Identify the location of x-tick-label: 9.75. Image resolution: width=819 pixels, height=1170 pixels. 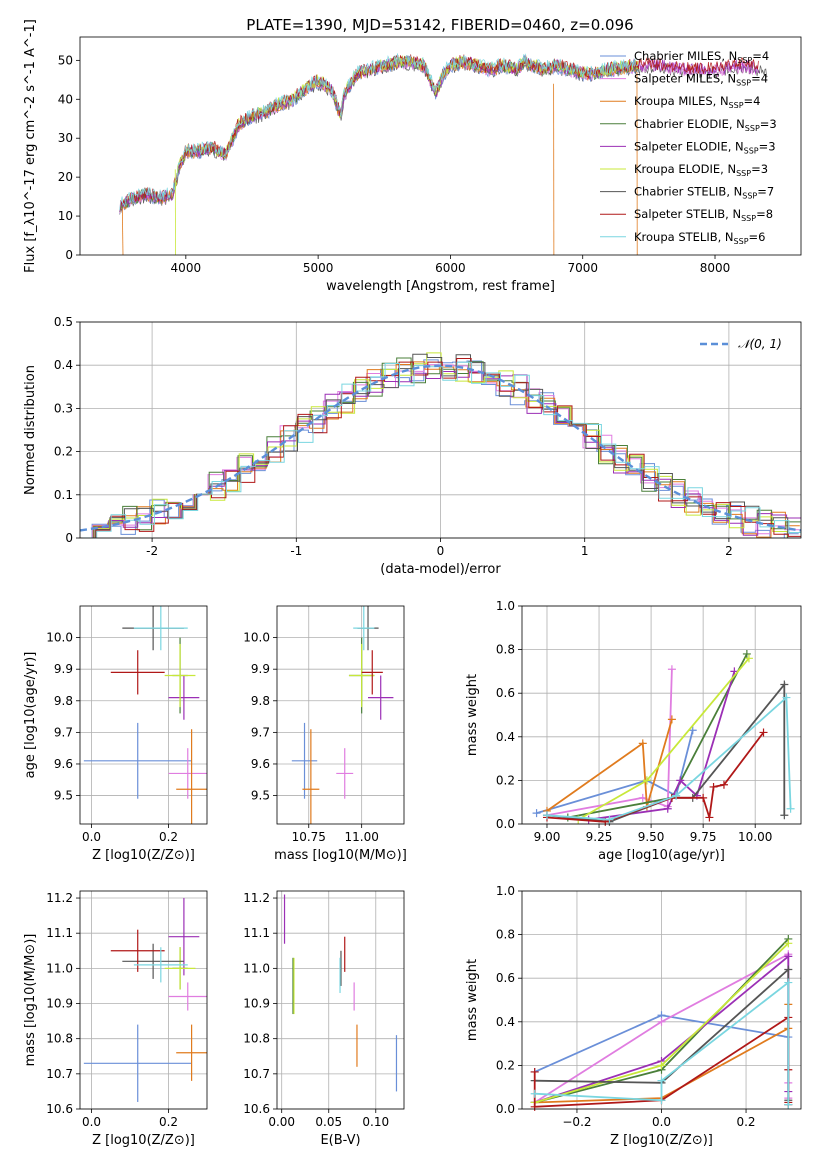
(703, 837).